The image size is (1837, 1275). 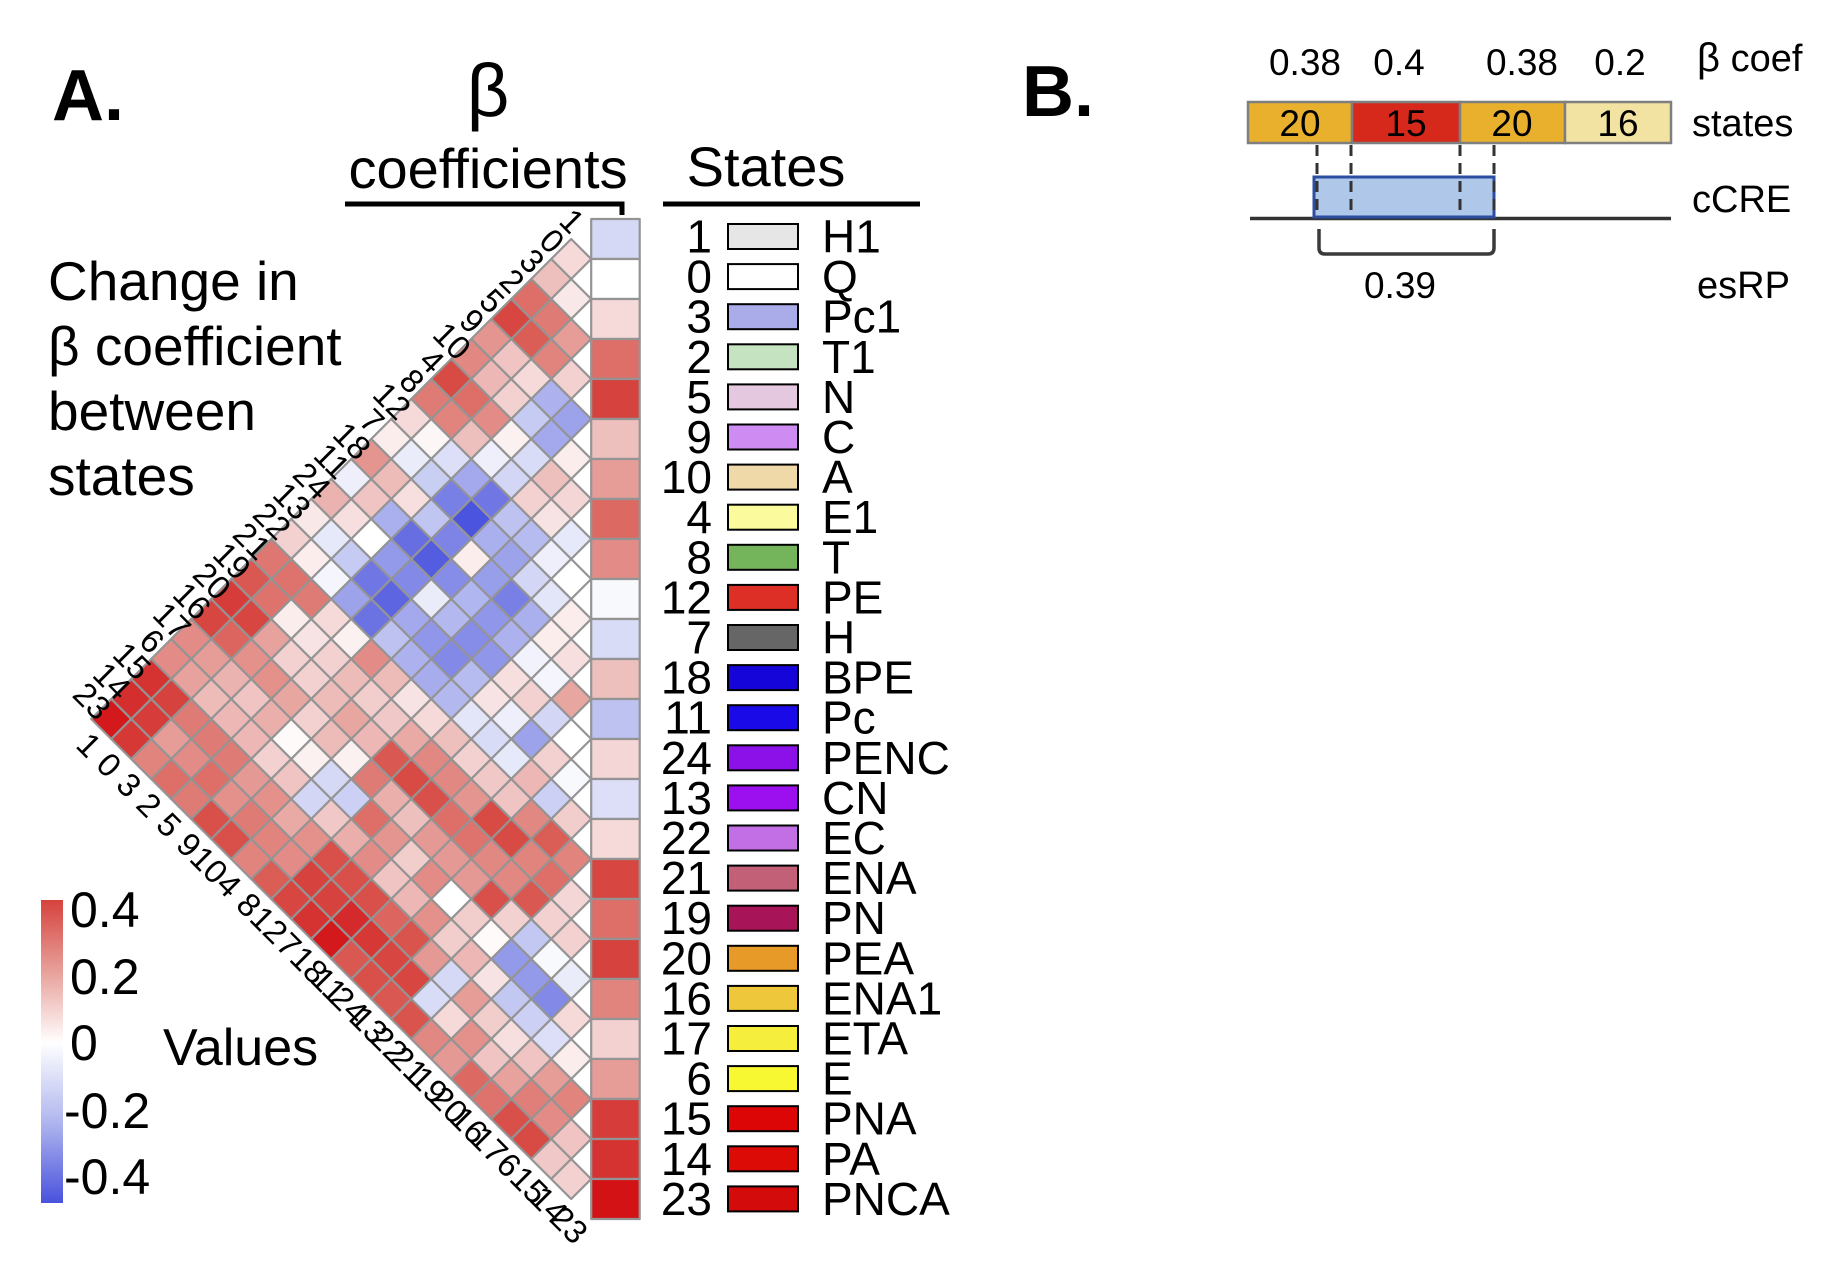 What do you see at coordinates (850, 517) in the screenshot?
I see `svg-text: E1` at bounding box center [850, 517].